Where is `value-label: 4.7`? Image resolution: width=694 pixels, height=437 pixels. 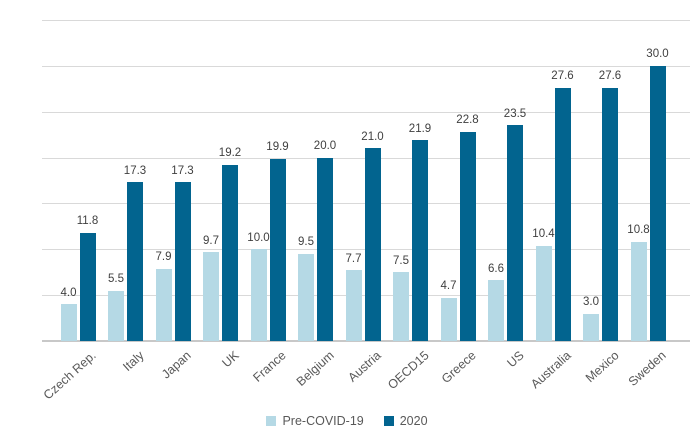 value-label: 4.7 is located at coordinates (448, 286).